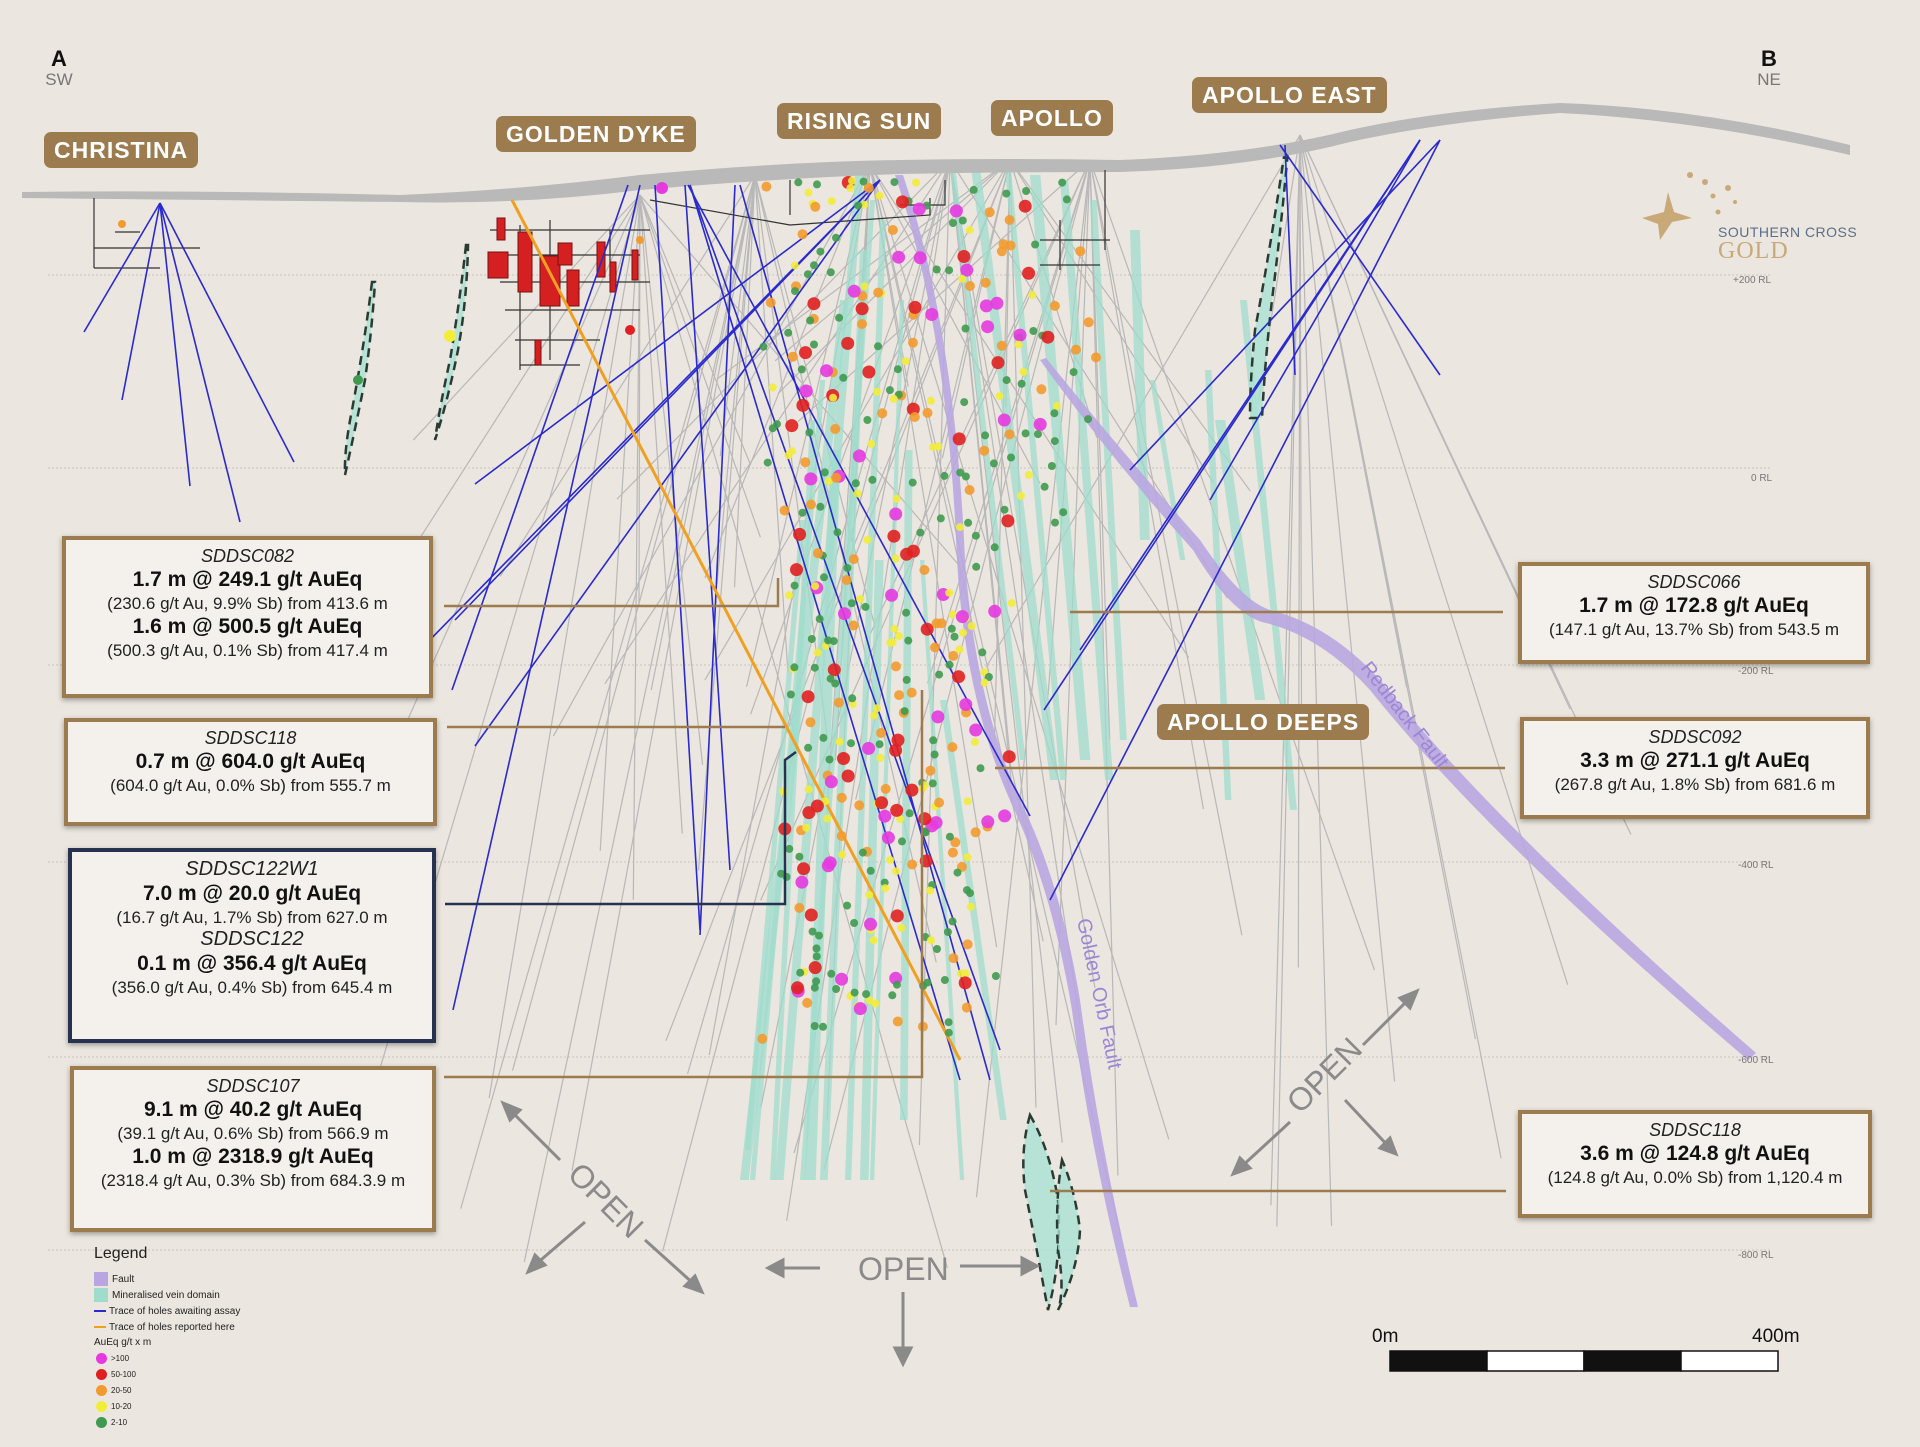 This screenshot has height=1447, width=1920. What do you see at coordinates (253, 1086) in the screenshot?
I see `hole-id: SDDSC107` at bounding box center [253, 1086].